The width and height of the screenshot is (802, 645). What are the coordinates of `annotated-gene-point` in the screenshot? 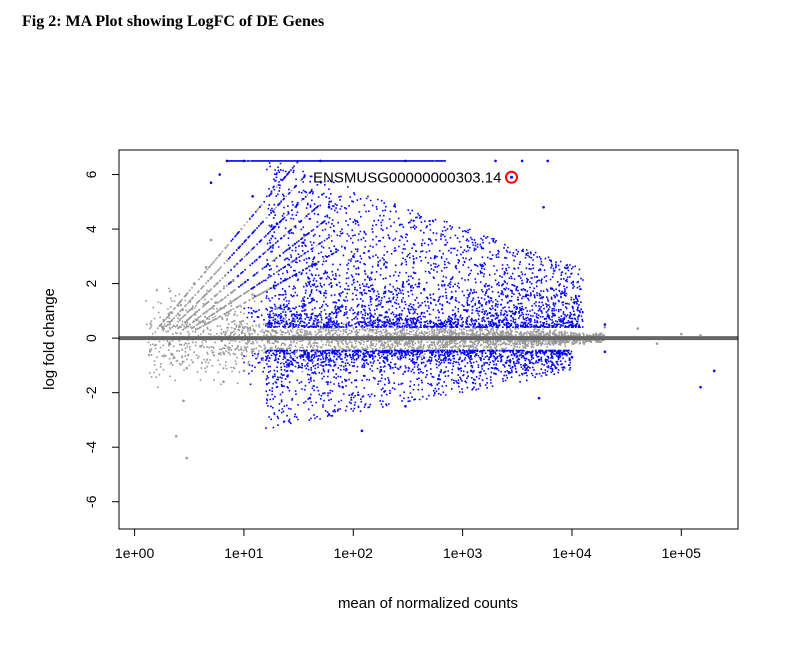 It's located at (512, 177).